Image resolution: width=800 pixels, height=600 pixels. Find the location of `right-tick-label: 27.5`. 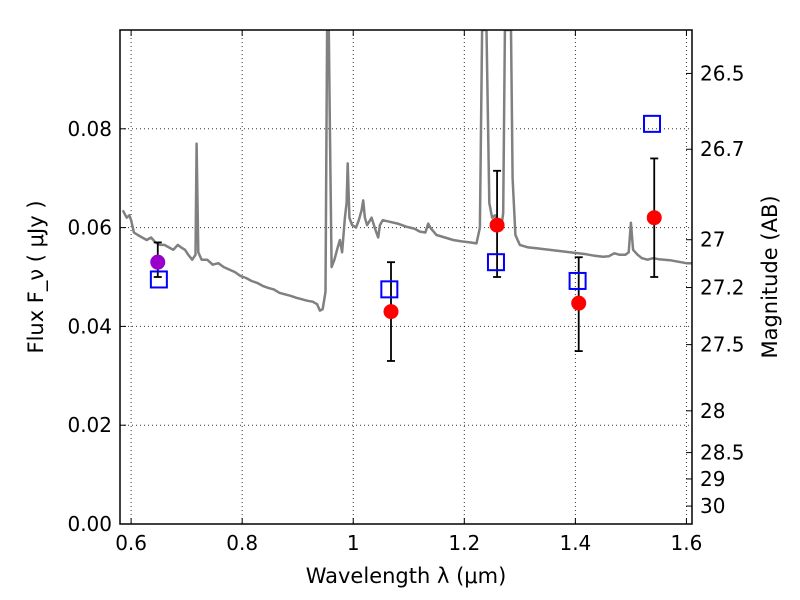

right-tick-label: 27.5 is located at coordinates (722, 345).